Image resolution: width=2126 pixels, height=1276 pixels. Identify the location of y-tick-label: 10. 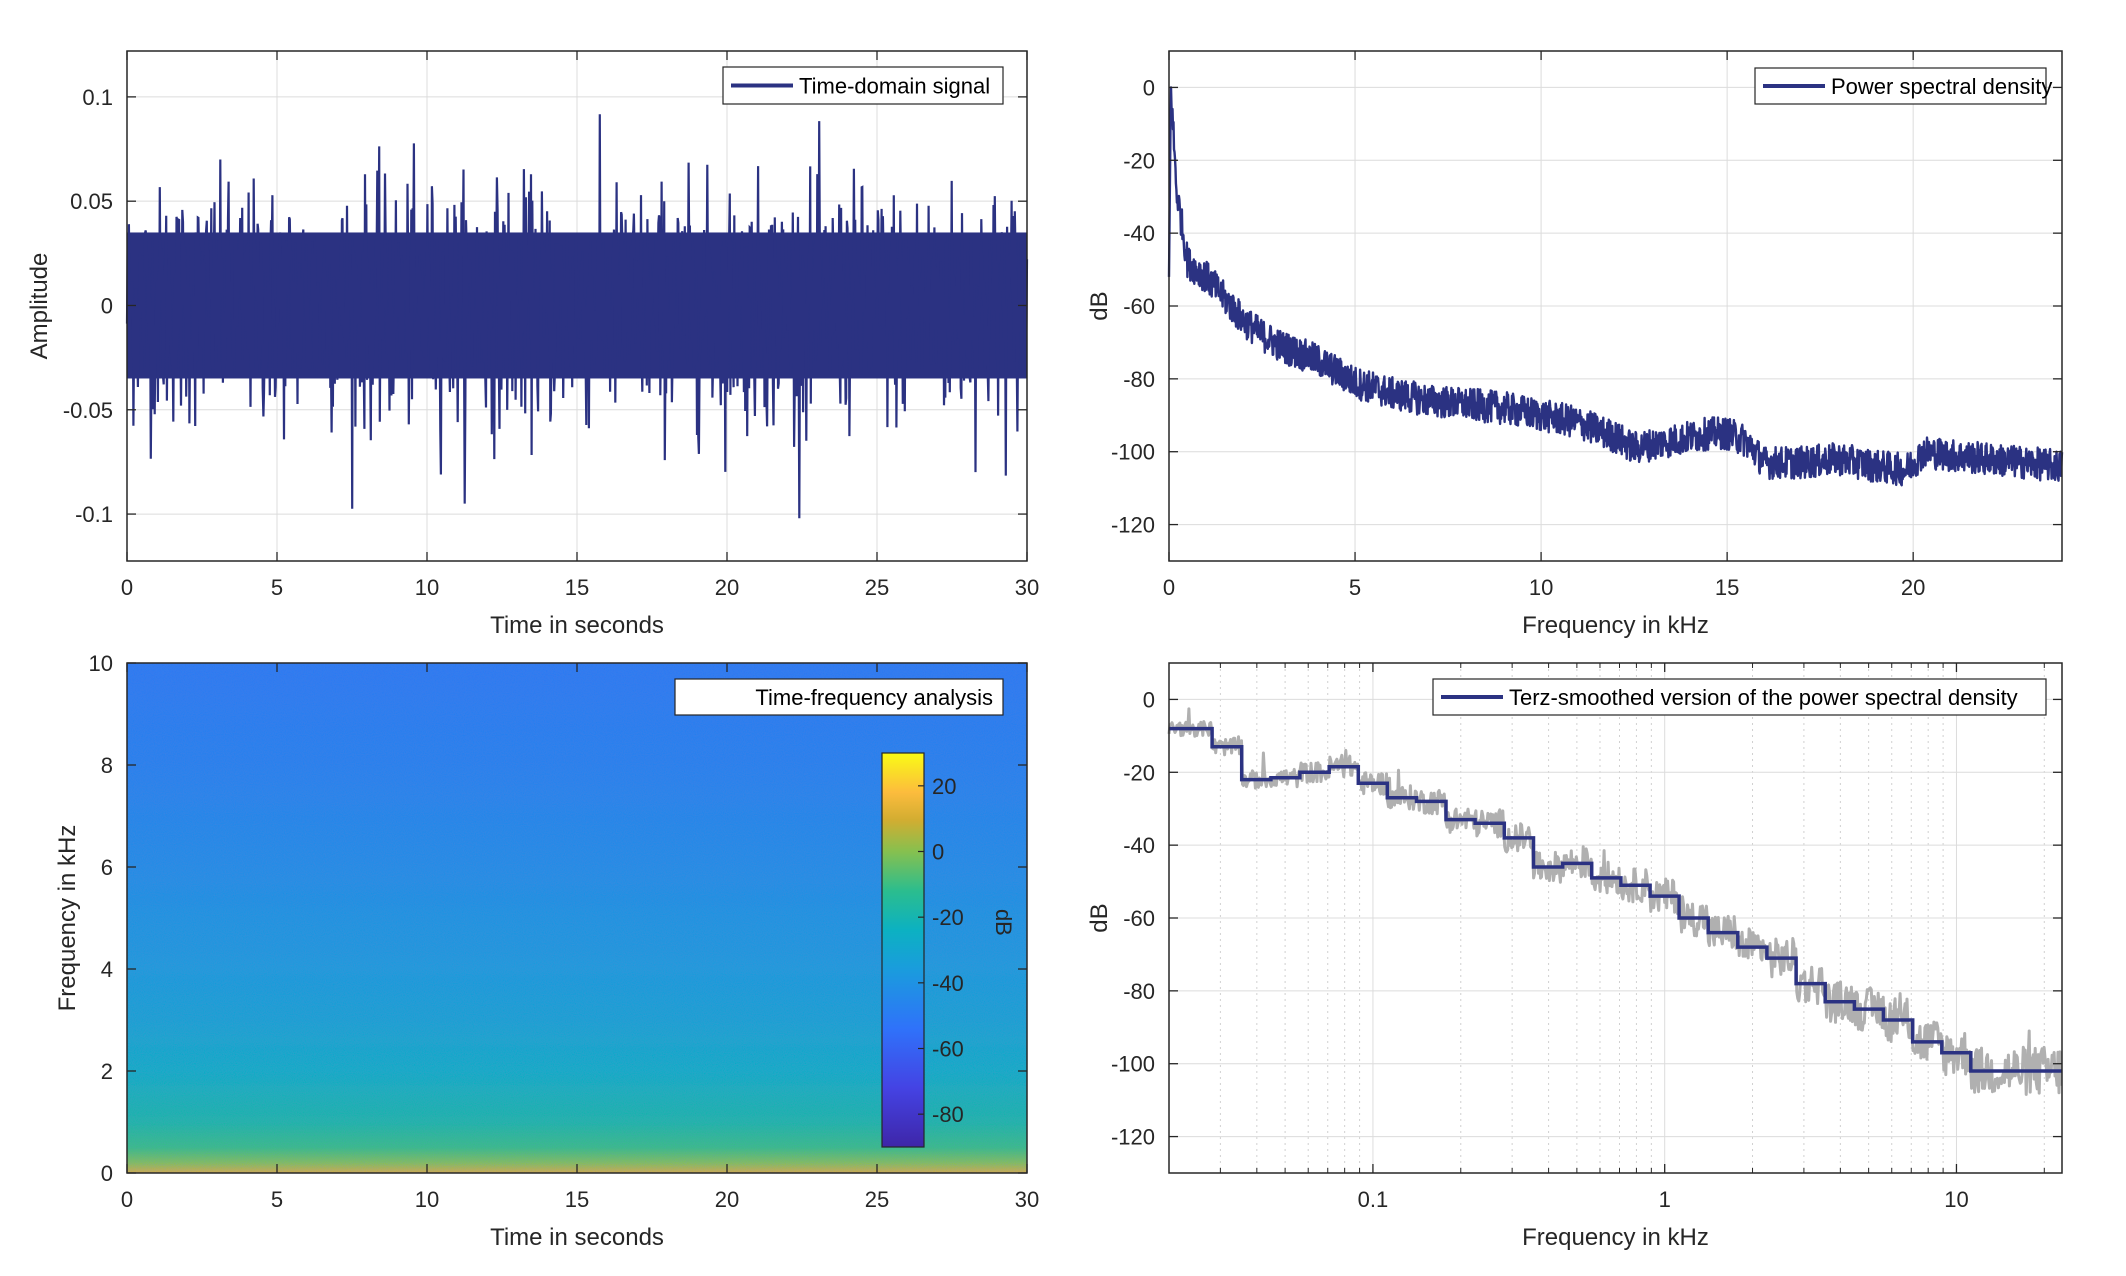
(101, 663).